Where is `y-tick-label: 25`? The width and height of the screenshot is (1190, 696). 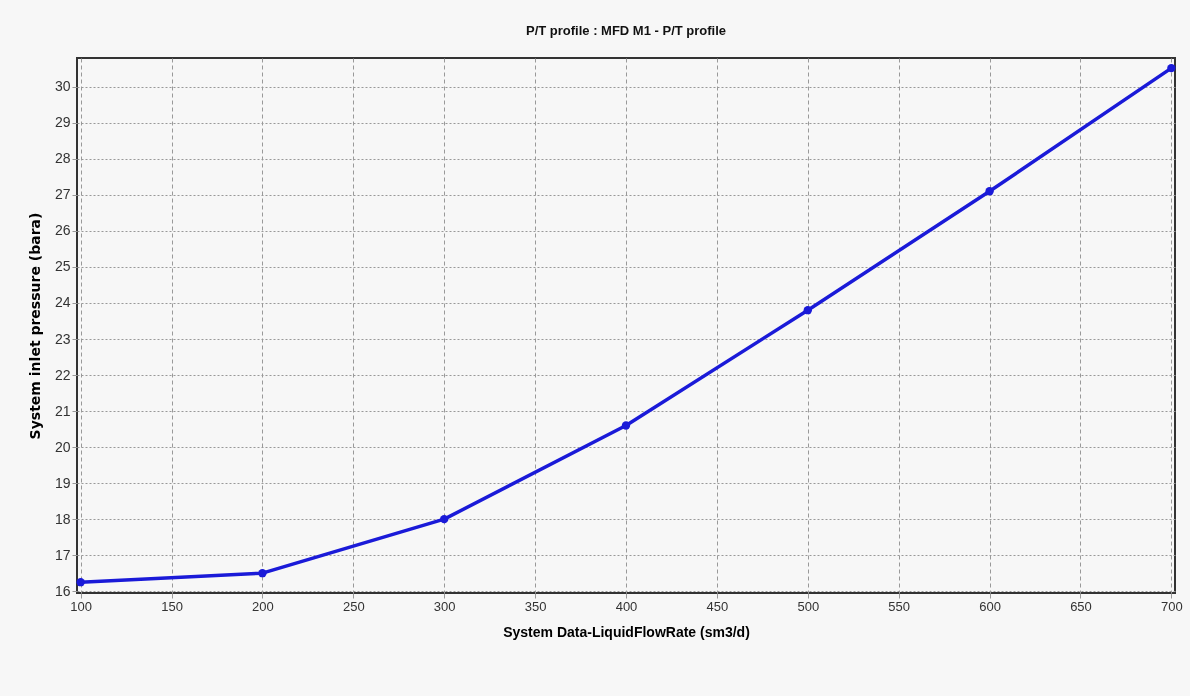
y-tick-label: 25 is located at coordinates (62, 266).